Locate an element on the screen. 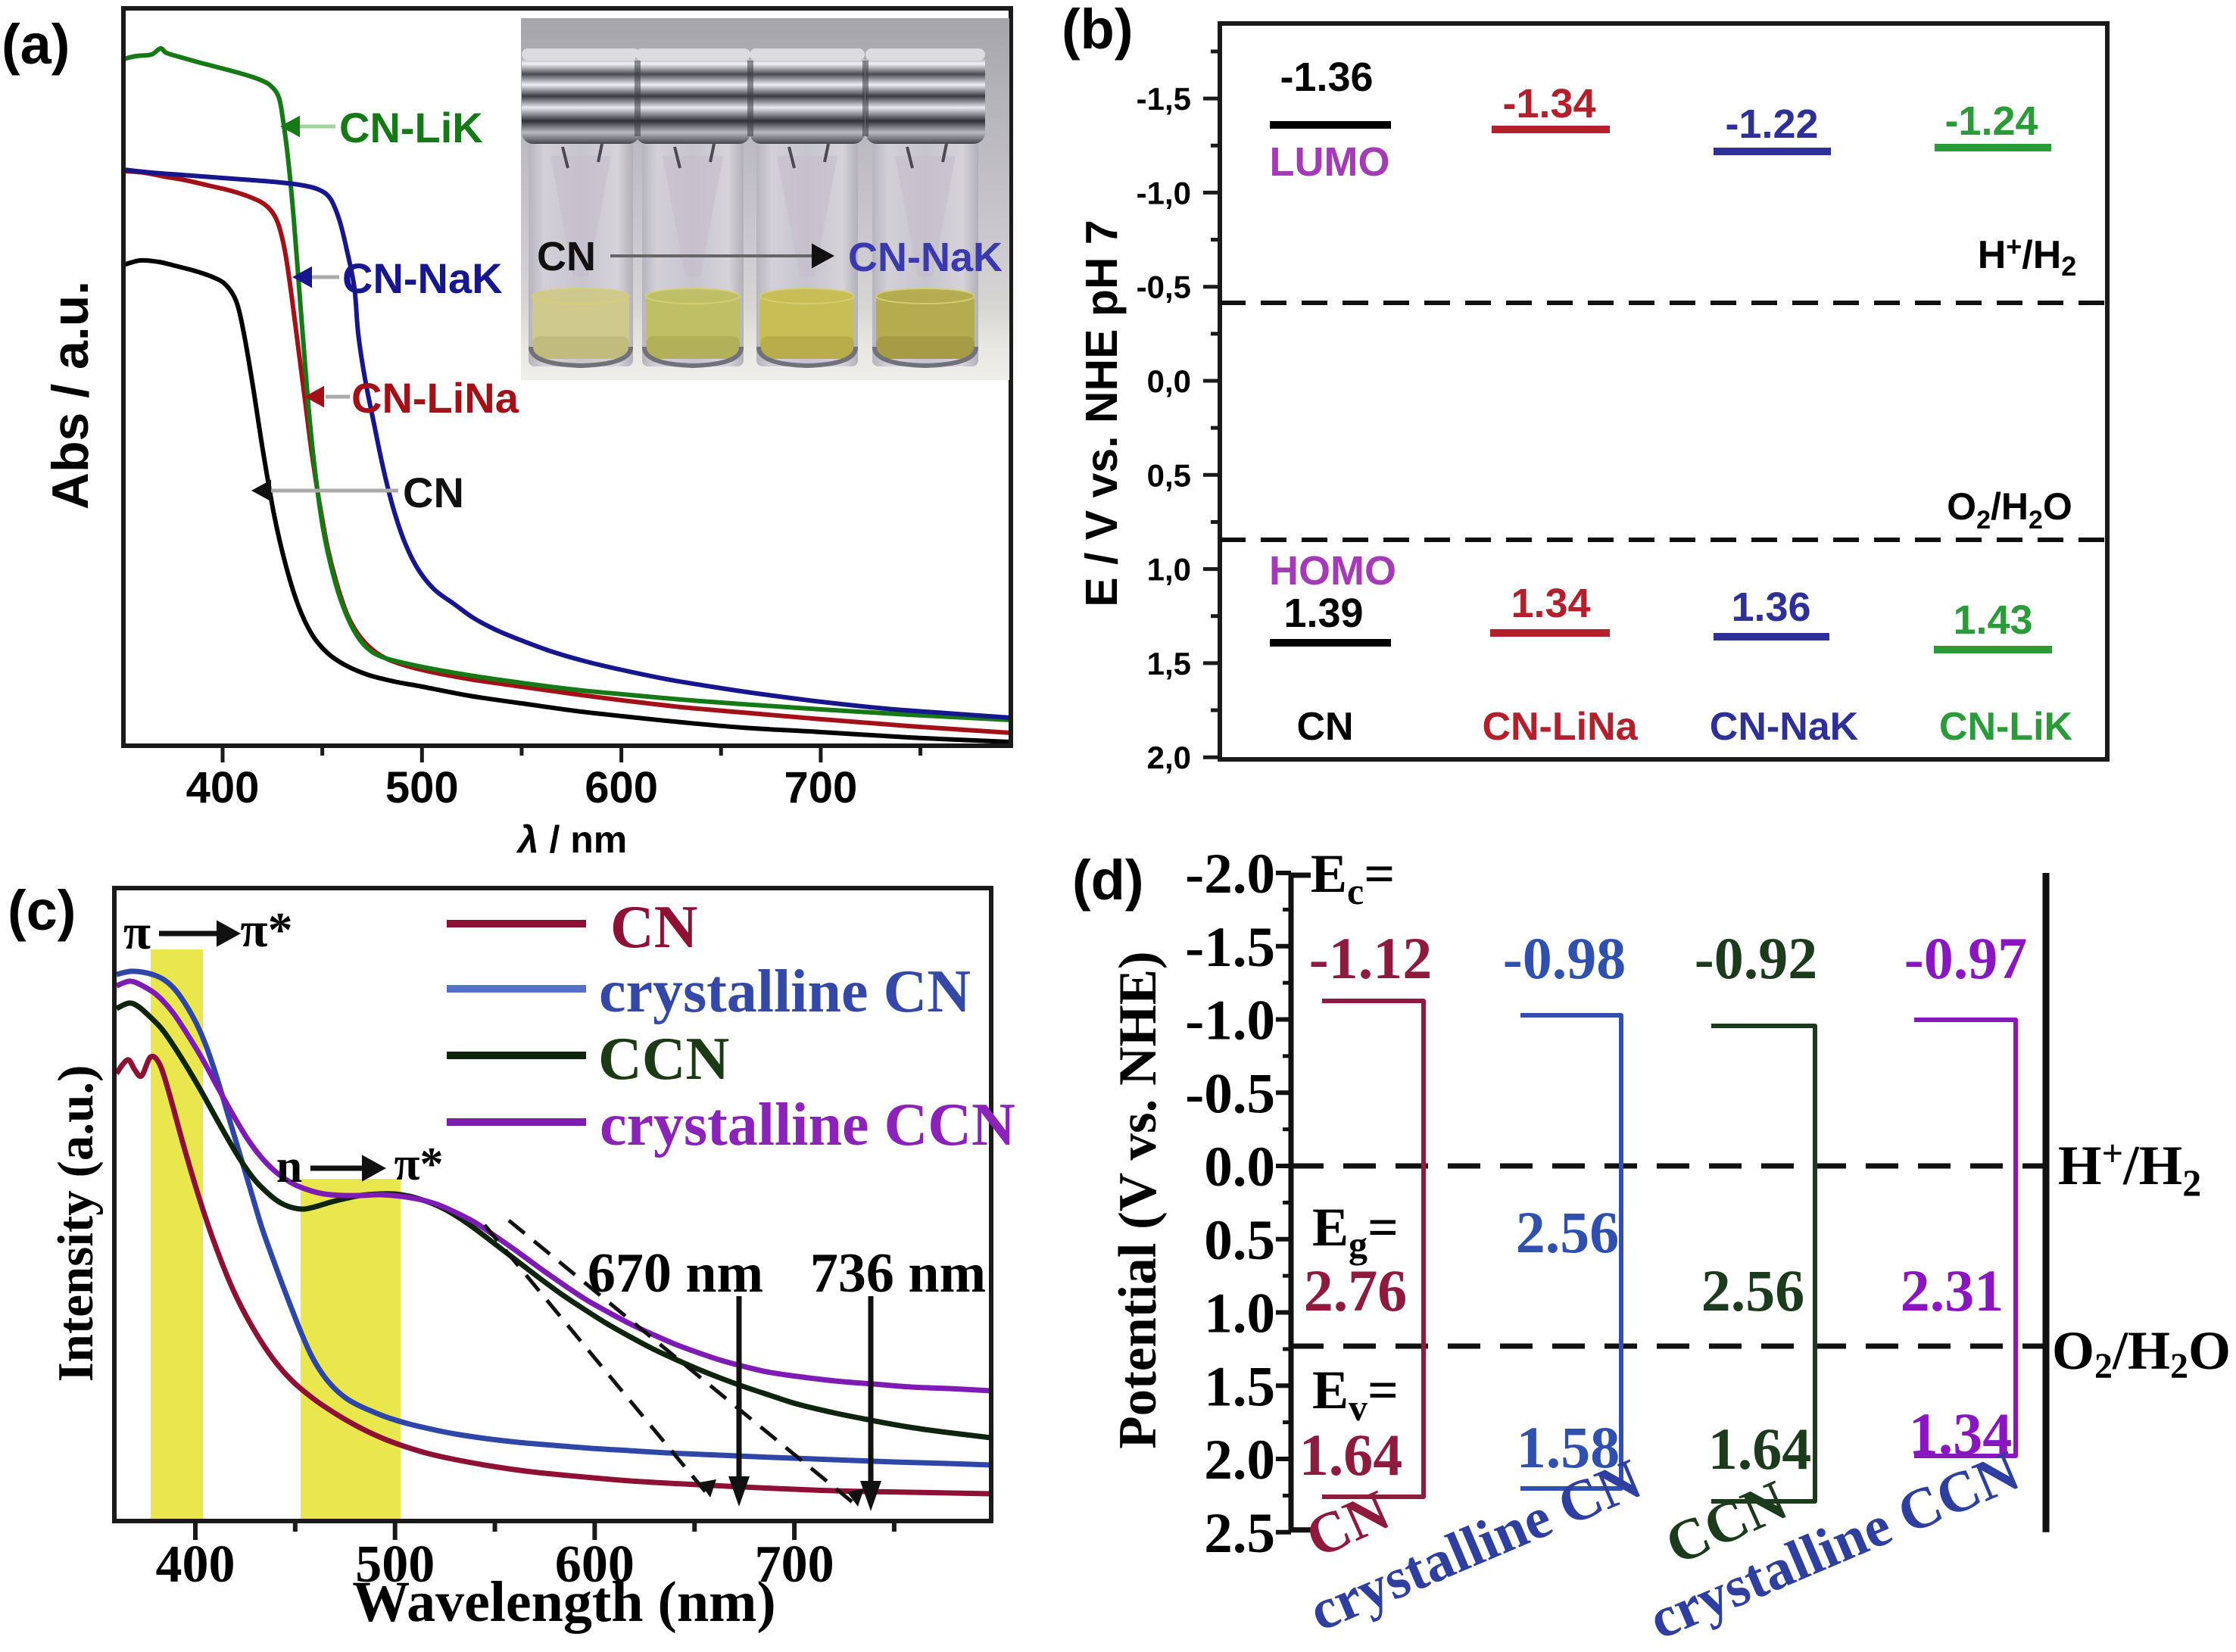  svg-text: -0,5 is located at coordinates (1164, 287).